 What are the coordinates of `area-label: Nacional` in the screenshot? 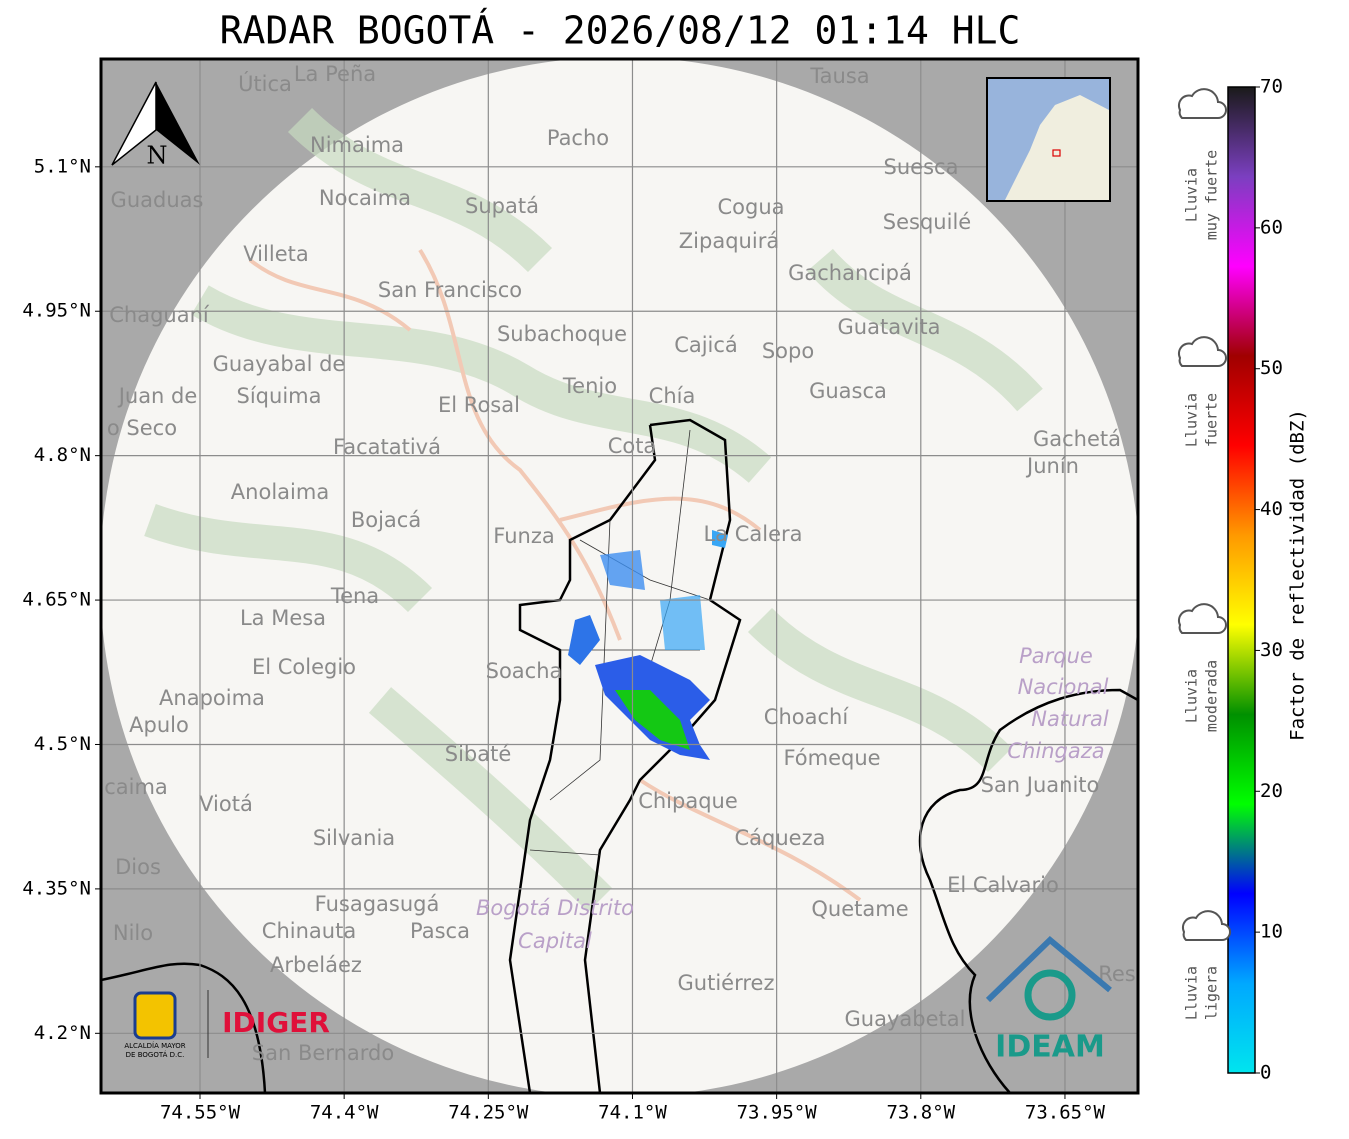 It's located at (1063, 687).